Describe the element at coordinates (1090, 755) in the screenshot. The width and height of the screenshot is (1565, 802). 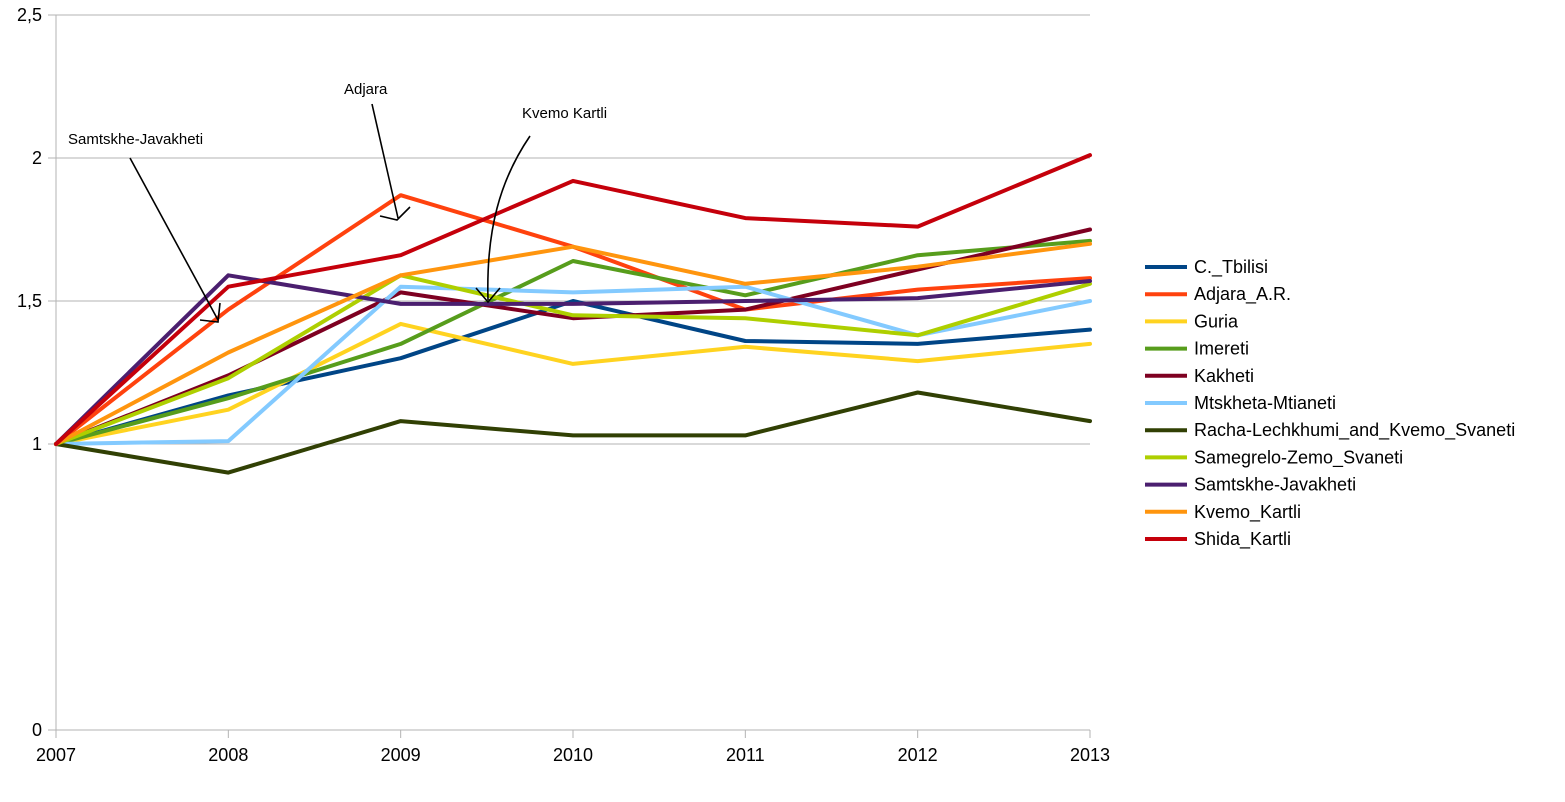
I see `x-tick-label: 2013` at that location.